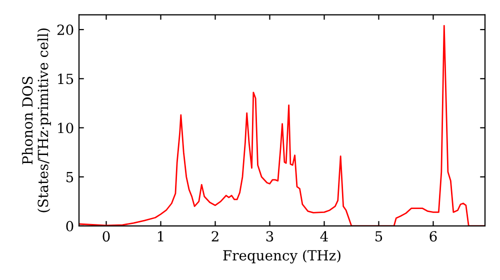 This screenshot has height=280, width=500. I want to click on x-tick-label: 6, so click(433, 236).